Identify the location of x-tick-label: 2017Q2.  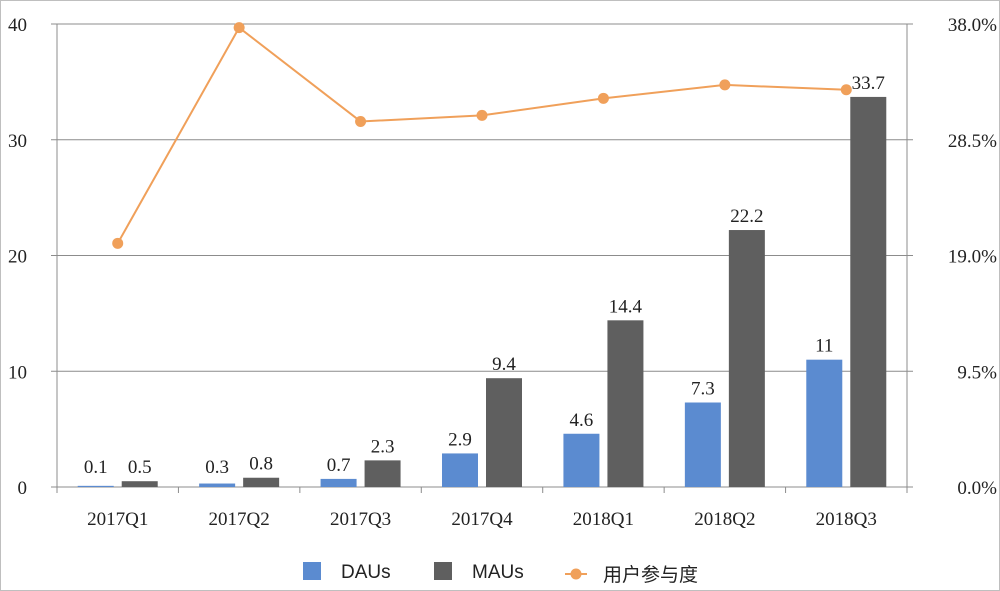
(239, 519).